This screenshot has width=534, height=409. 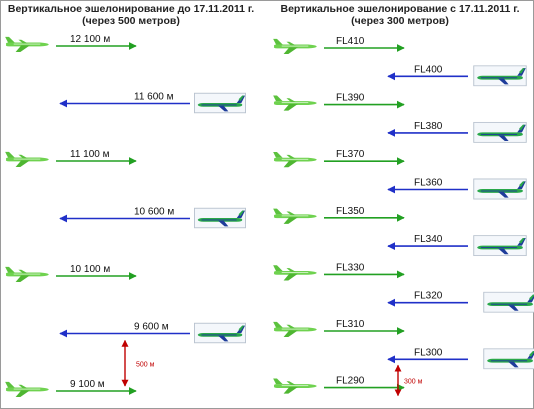 What do you see at coordinates (90, 154) in the screenshot?
I see `left-level-label-2: 11 100 м` at bounding box center [90, 154].